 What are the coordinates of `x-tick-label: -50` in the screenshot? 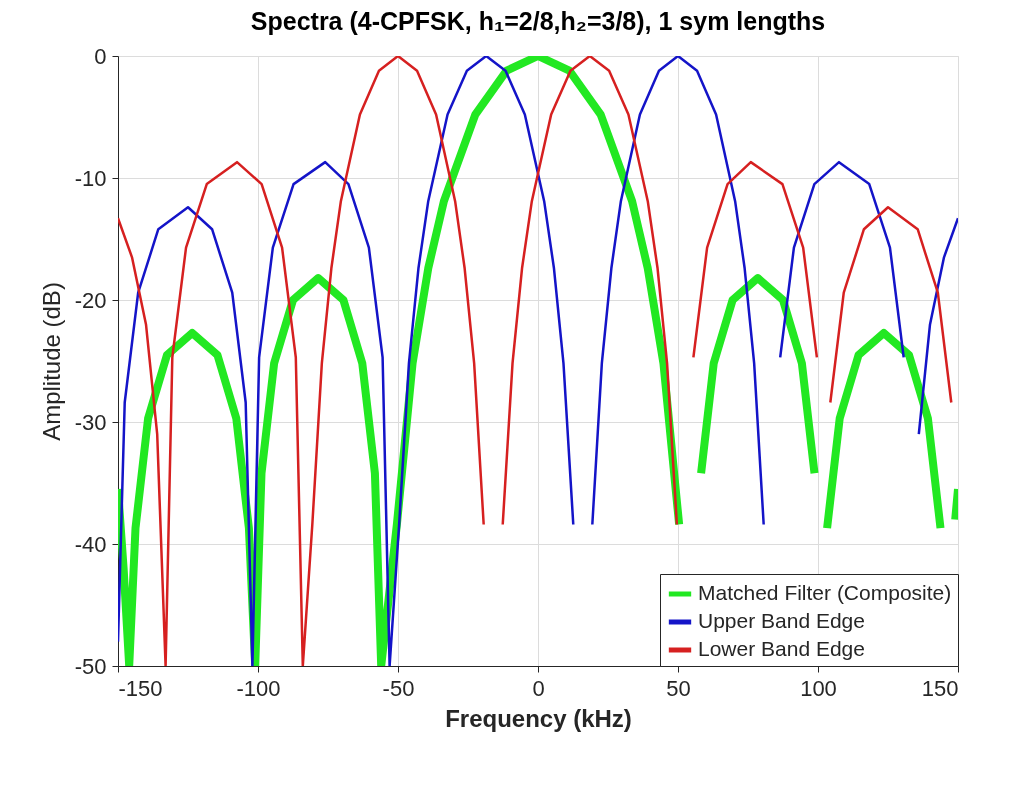 It's located at (398, 688).